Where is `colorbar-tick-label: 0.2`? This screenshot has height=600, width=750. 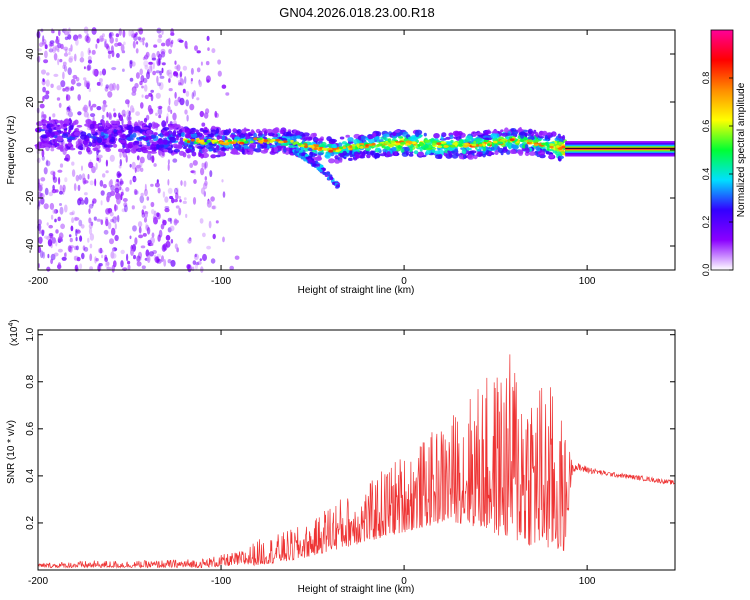
colorbar-tick-label: 0.2 is located at coordinates (706, 222).